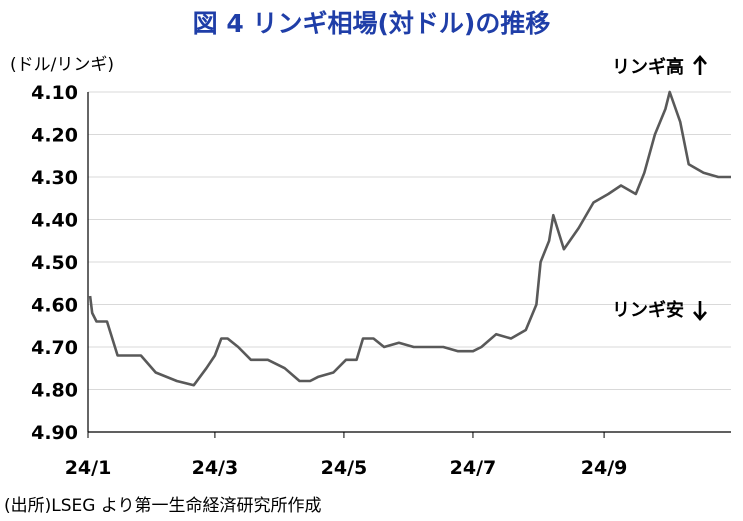 The height and width of the screenshot is (521, 743). I want to click on x-tick-label: 24/9, so click(604, 468).